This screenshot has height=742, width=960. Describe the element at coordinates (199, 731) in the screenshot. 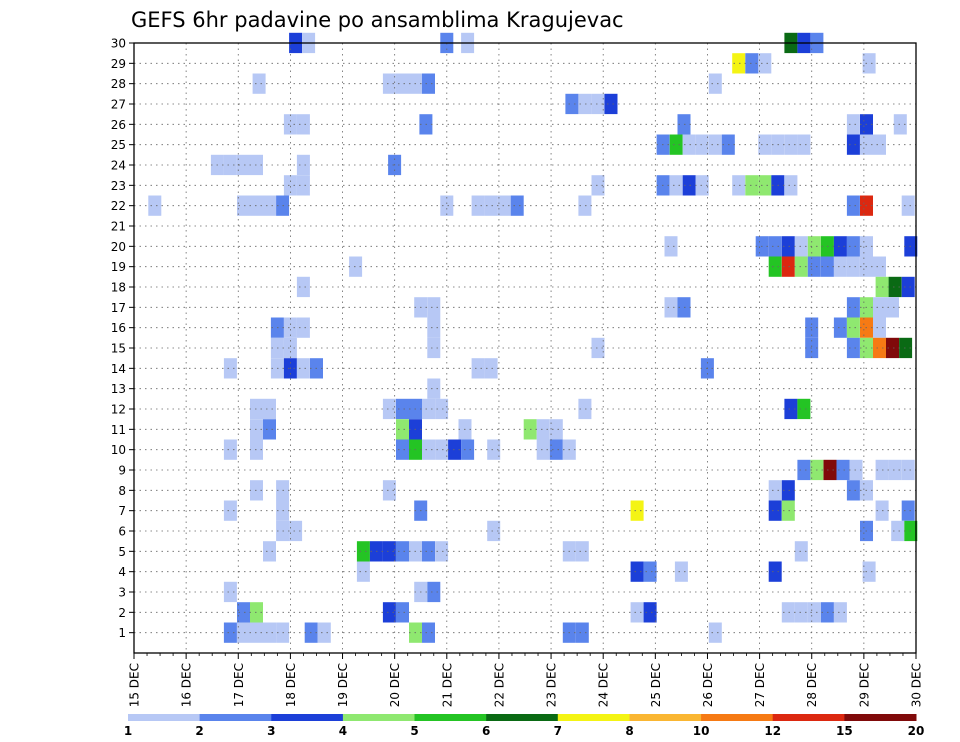

I see `colorbar-label: 2` at that location.